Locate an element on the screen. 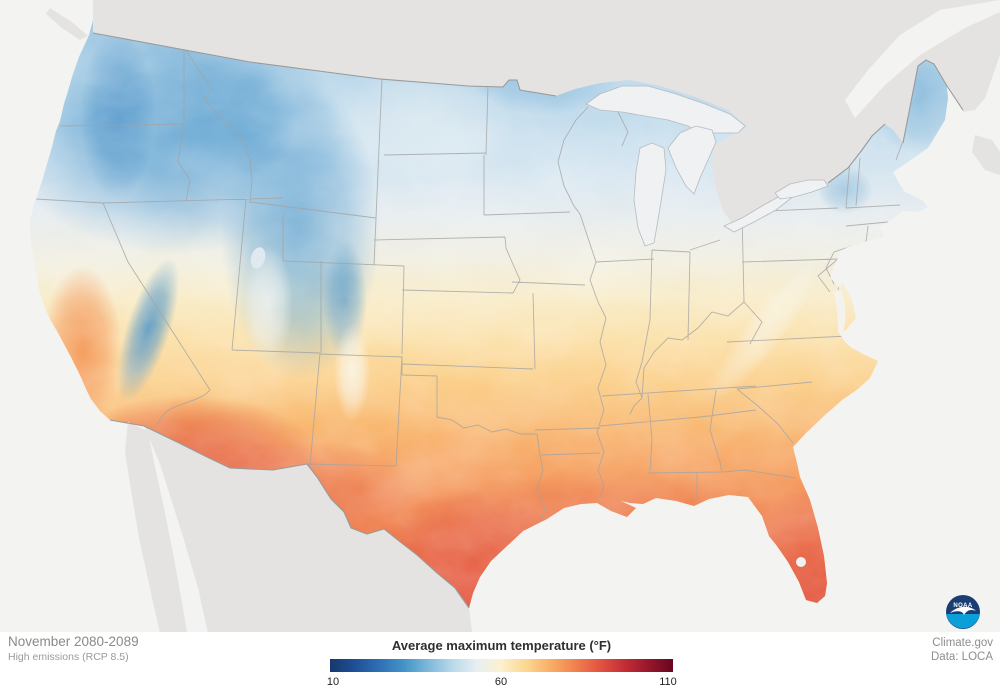 The width and height of the screenshot is (1000, 690). nova-scotia is located at coordinates (986, 155).